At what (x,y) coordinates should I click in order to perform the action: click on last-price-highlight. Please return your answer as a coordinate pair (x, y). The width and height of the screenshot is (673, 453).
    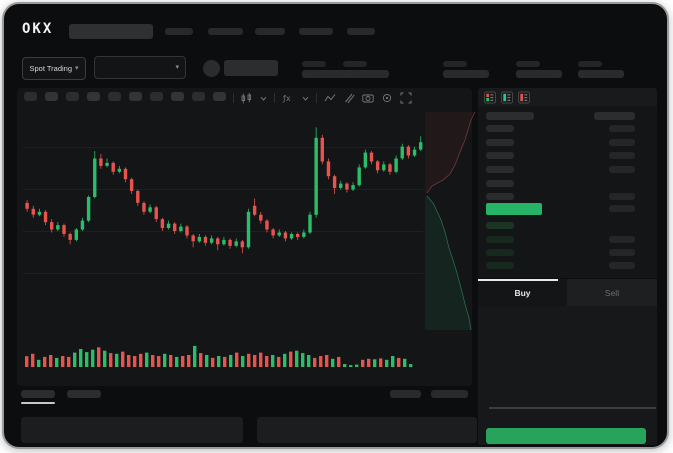
    Looking at the image, I should click on (514, 209).